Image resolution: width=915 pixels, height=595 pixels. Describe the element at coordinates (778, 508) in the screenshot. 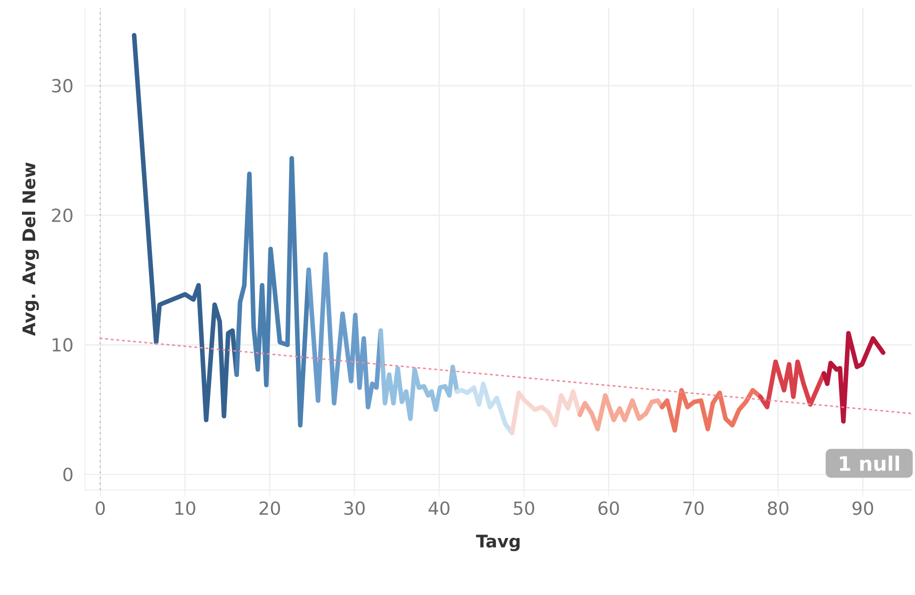

I see `x-tick-label: 80` at that location.